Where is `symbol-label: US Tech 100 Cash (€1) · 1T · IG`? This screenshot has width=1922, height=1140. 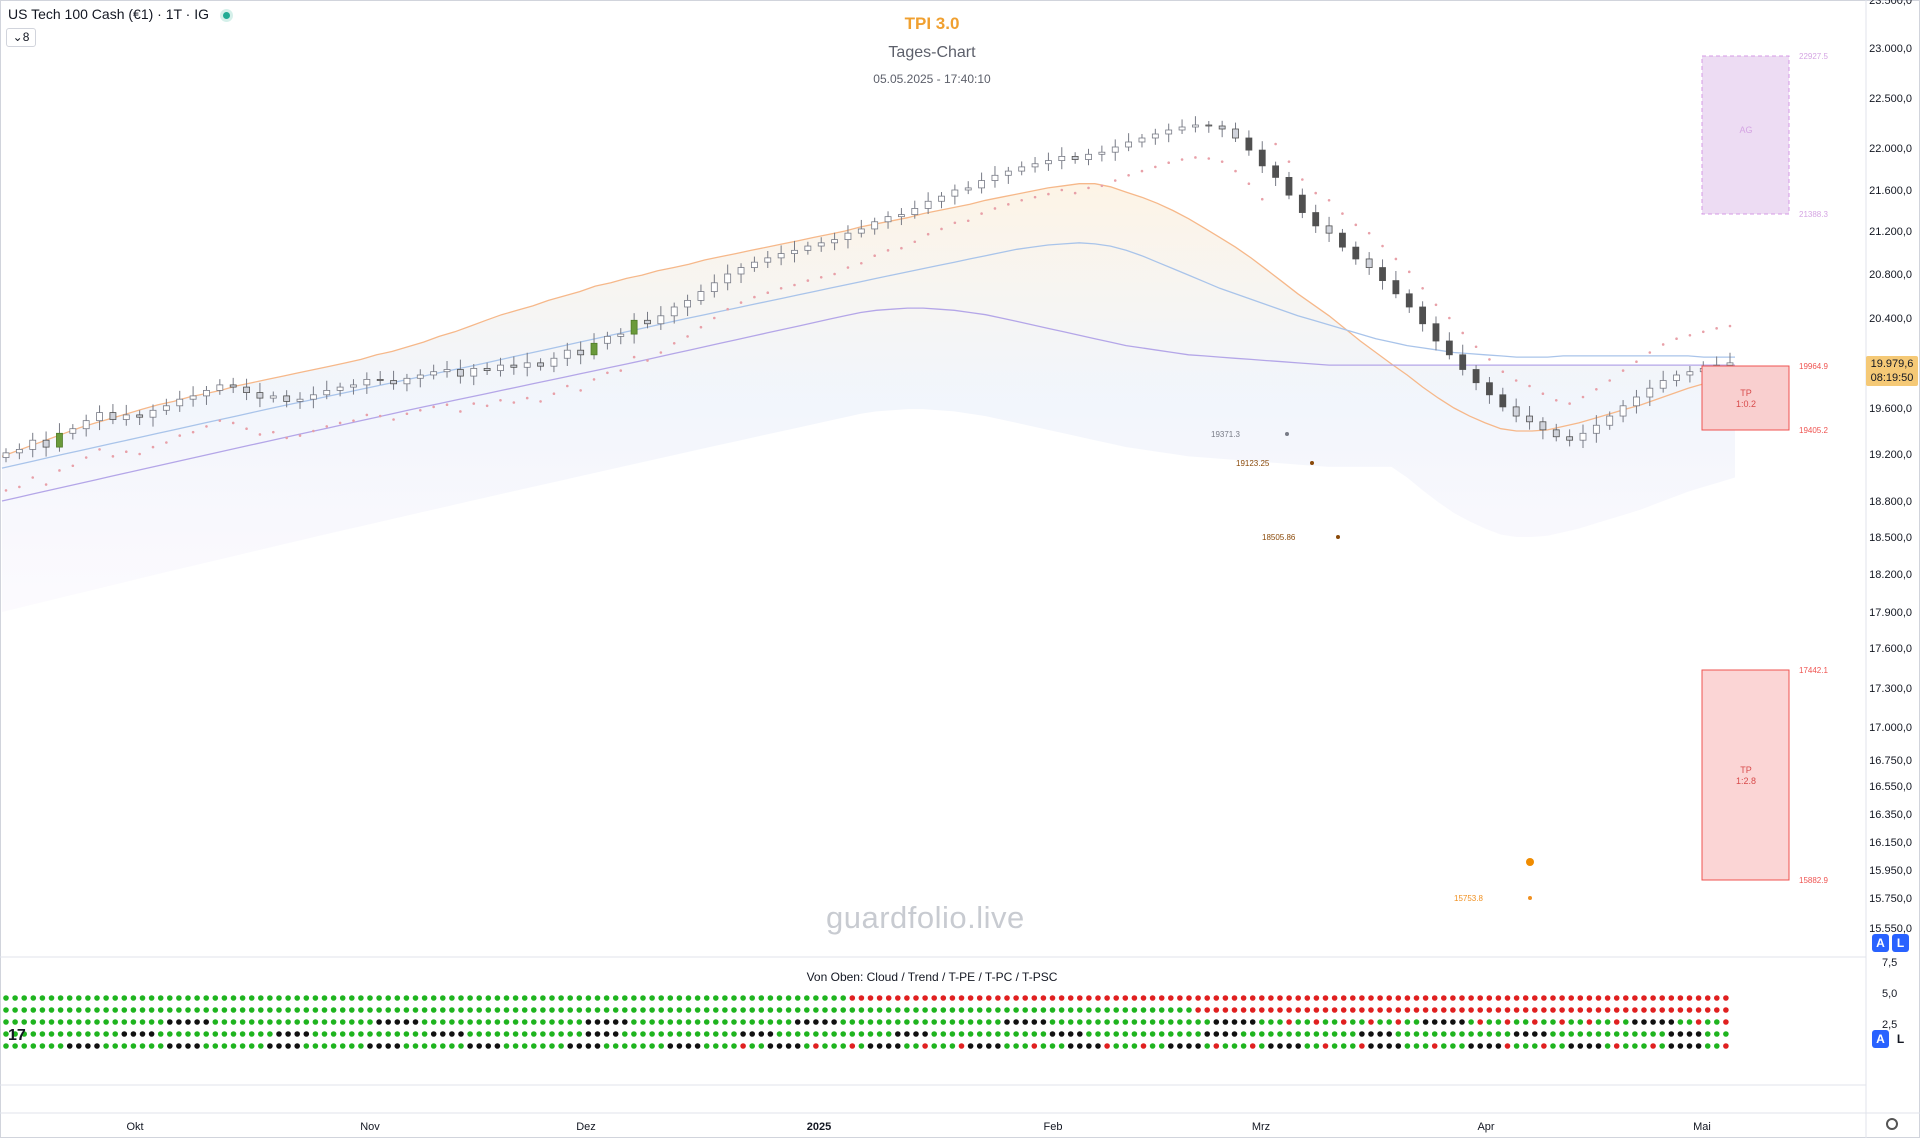 symbol-label: US Tech 100 Cash (€1) · 1T · IG is located at coordinates (109, 14).